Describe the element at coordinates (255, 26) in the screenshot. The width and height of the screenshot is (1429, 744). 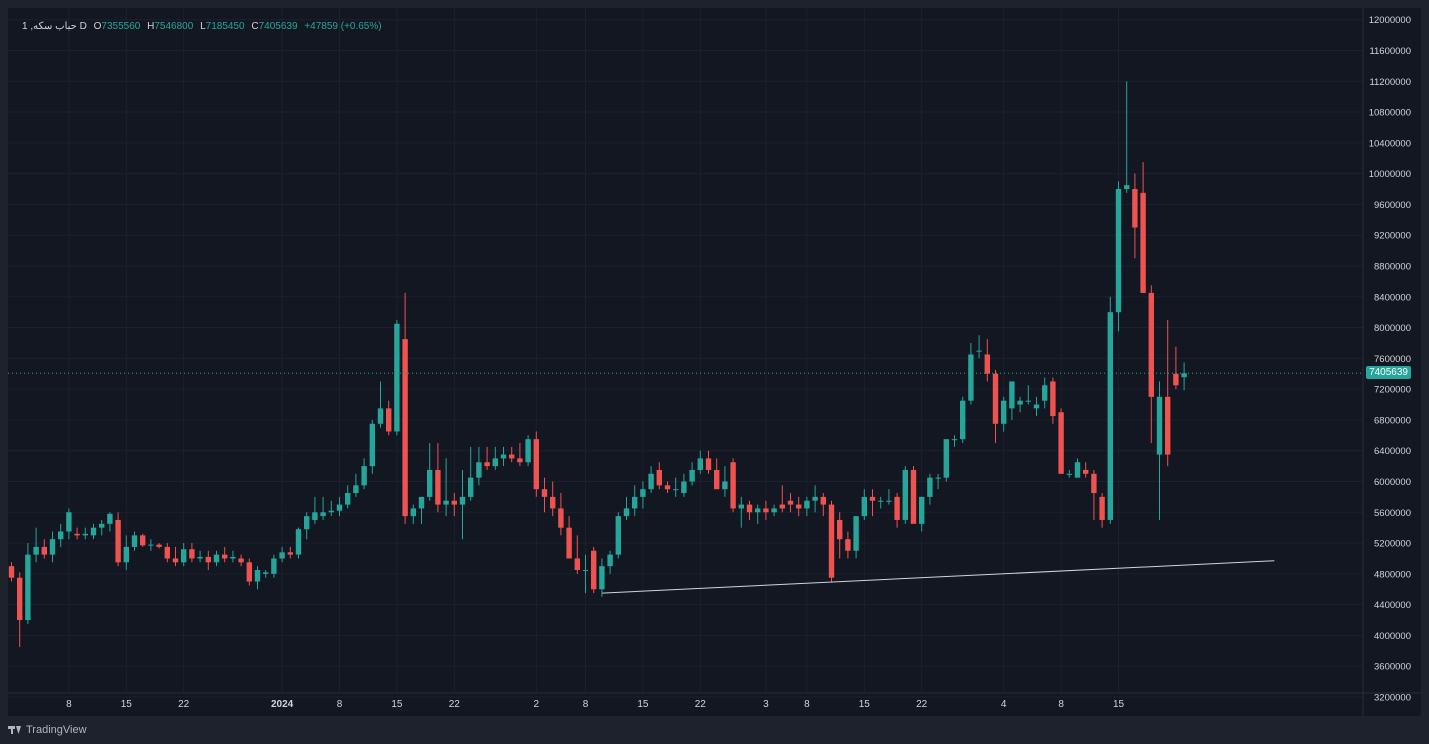
I see `close-label: C` at that location.